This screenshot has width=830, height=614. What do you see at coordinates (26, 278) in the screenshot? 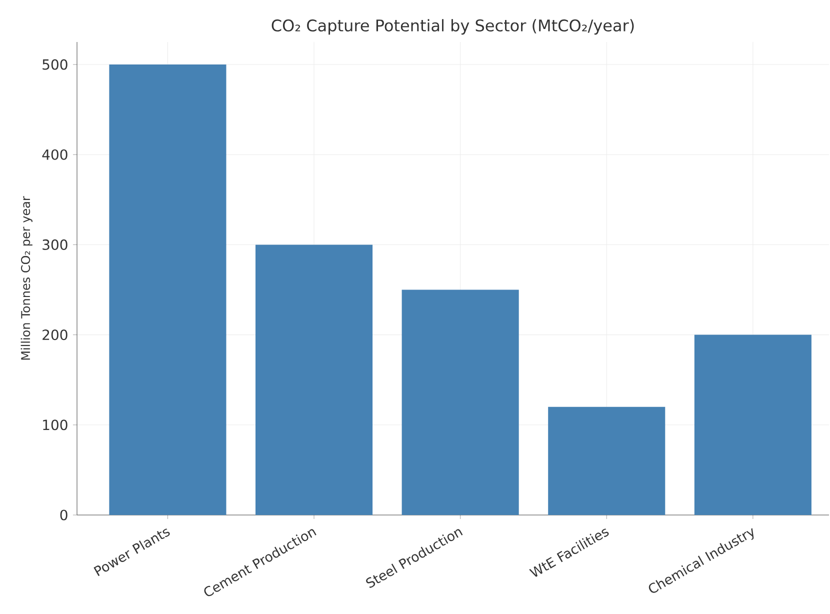
I see `y-axis-title: Million Tonnes CO₂ per year` at bounding box center [26, 278].